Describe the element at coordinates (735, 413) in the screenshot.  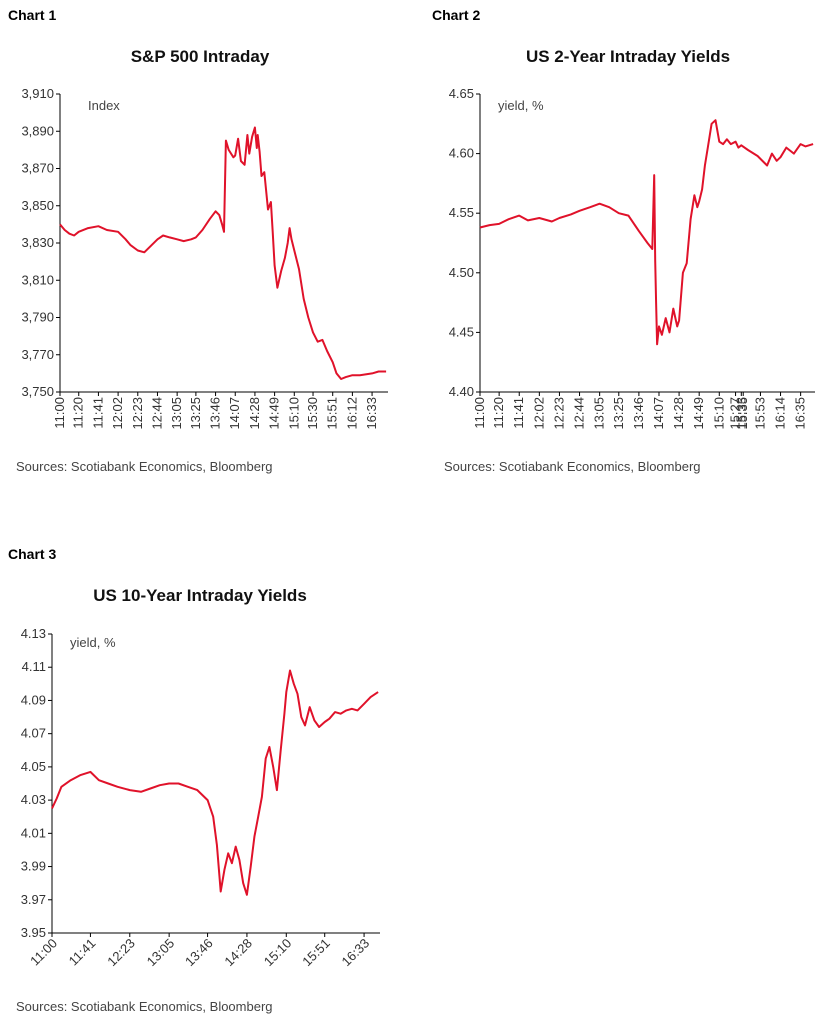
I see `x-tick-label: 15:27` at that location.